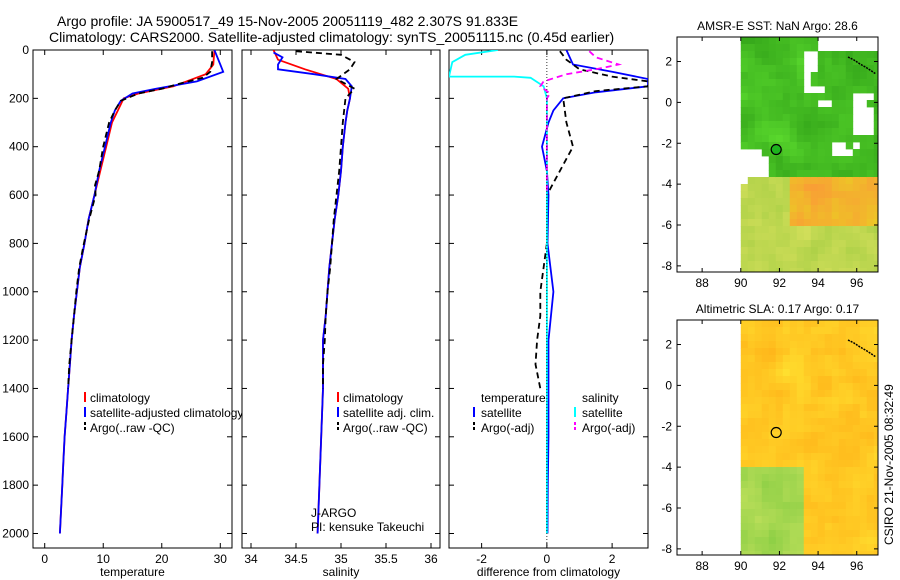  What do you see at coordinates (702, 566) in the screenshot?
I see `x-tick-label: 88` at bounding box center [702, 566].